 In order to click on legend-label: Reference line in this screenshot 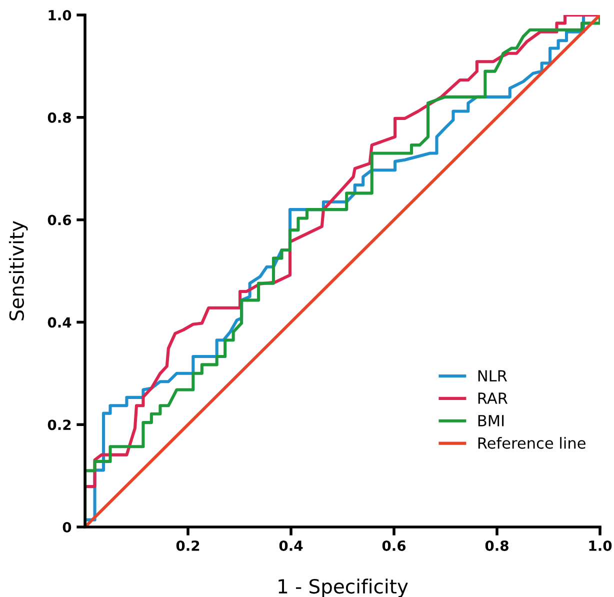, I will do `click(532, 443)`.